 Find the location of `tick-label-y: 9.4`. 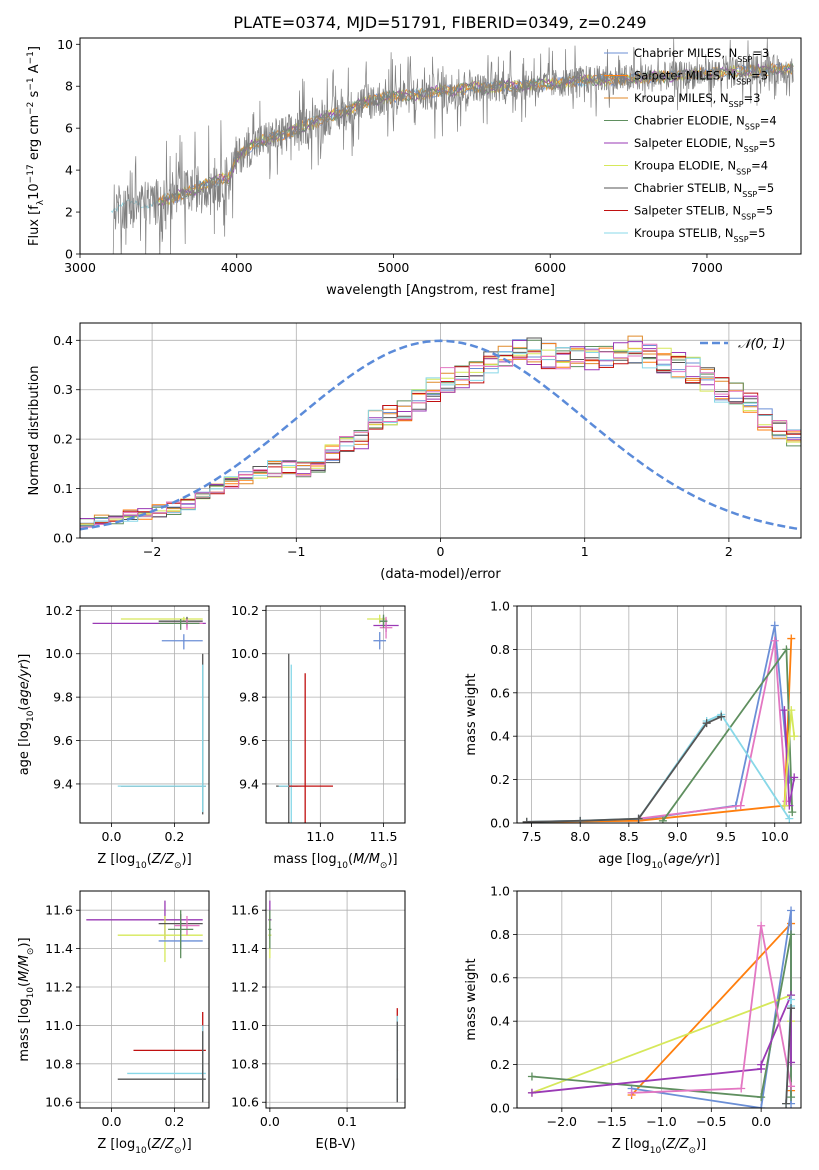

tick-label-y: 9.4 is located at coordinates (249, 783).